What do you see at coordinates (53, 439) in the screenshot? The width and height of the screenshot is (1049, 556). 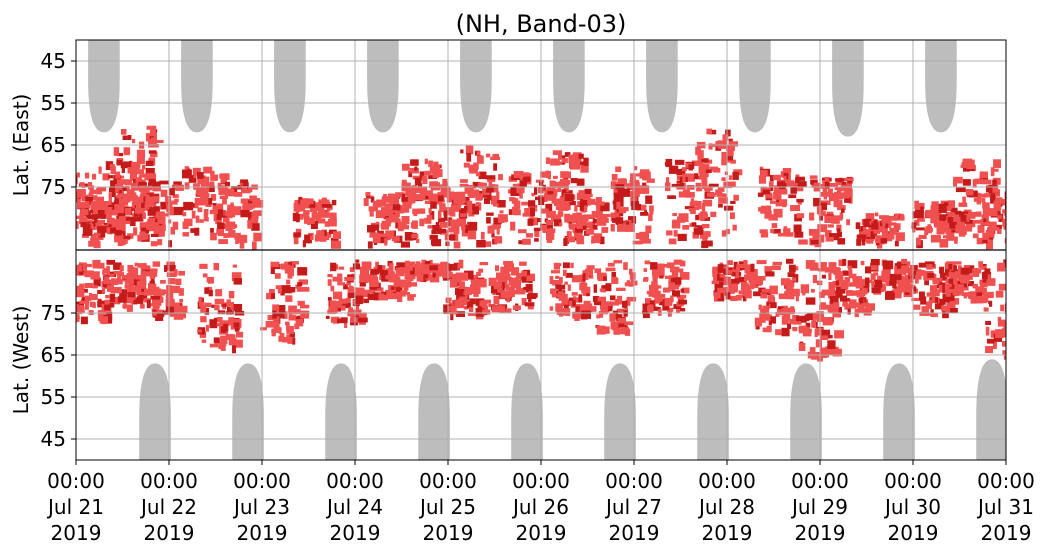 I see `ytick-west-45: 45` at bounding box center [53, 439].